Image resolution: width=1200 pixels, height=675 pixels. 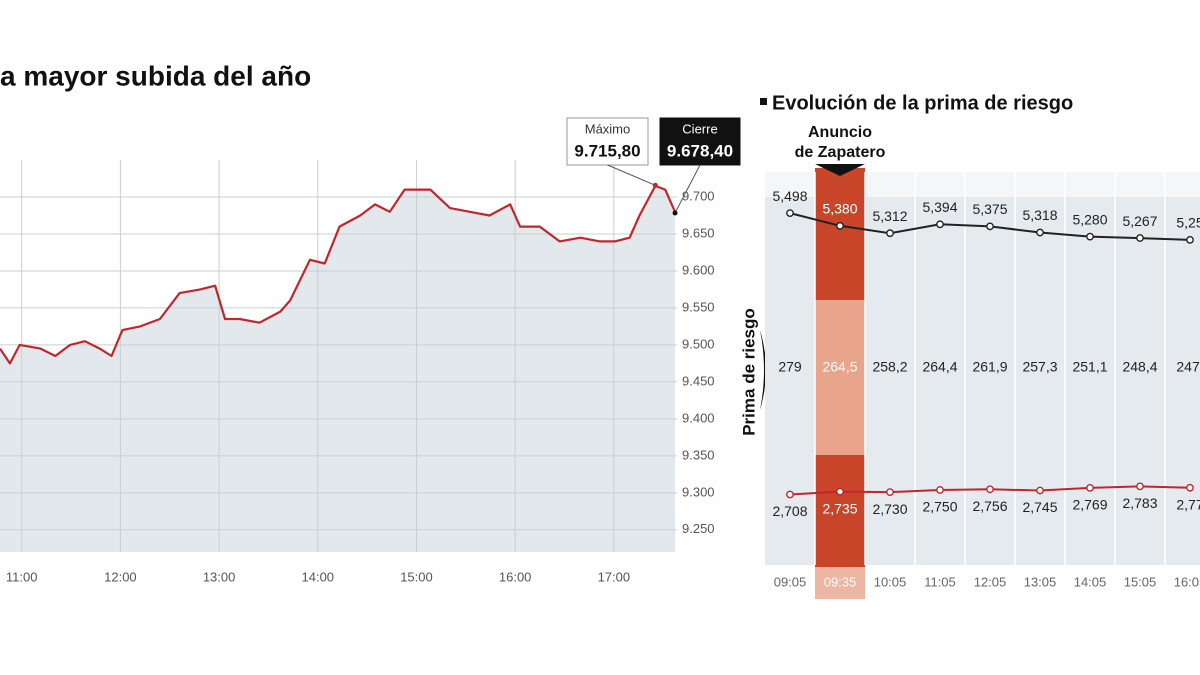 I want to click on x-tick-label: 12:05, so click(x=990, y=581).